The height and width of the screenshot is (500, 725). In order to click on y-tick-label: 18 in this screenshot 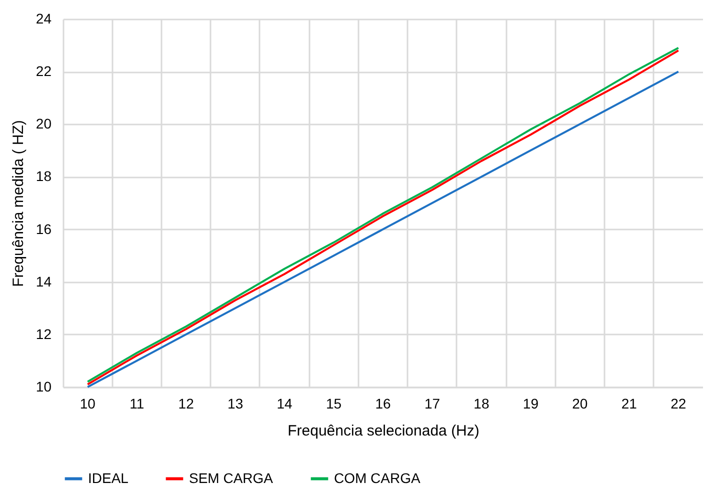, I will do `click(44, 176)`.